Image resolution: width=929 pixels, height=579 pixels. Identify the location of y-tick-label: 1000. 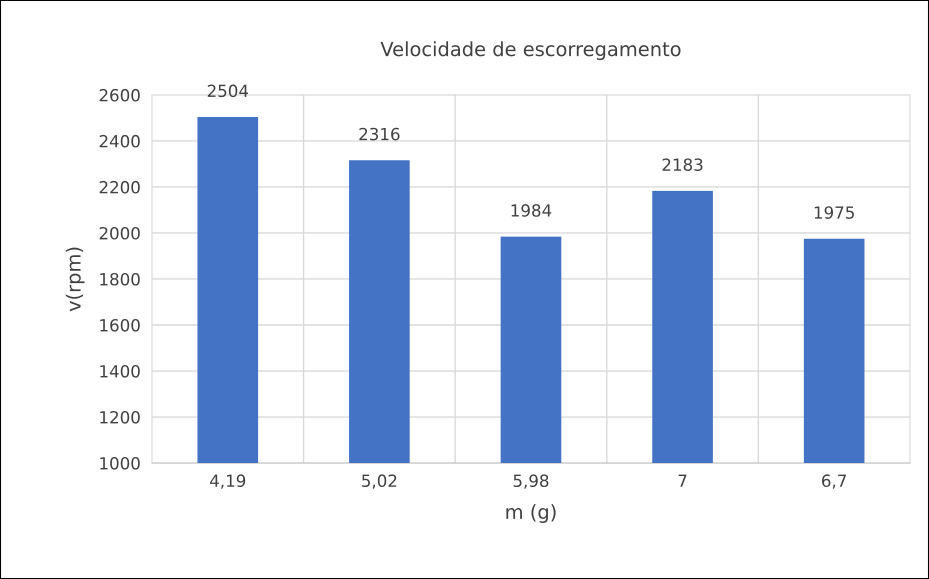
(120, 463).